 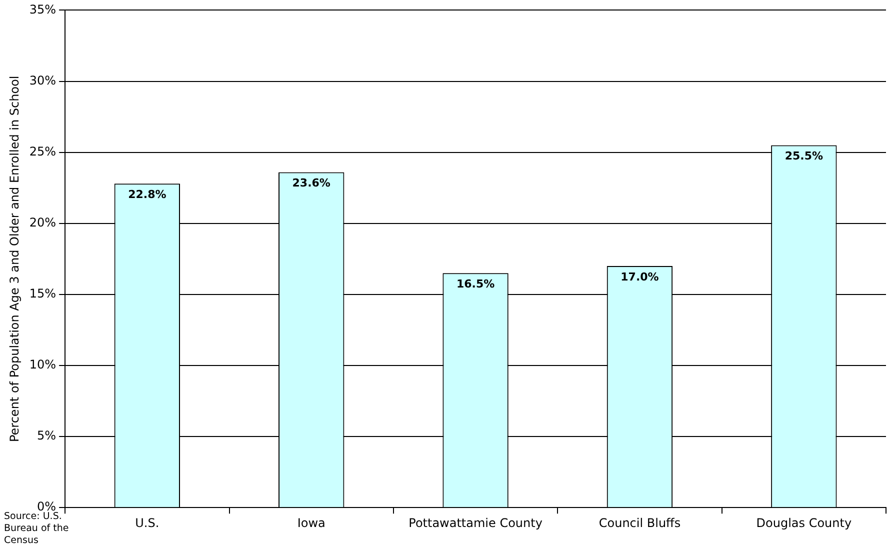 What do you see at coordinates (46, 435) in the screenshot?
I see `y-tick-label: 5%` at bounding box center [46, 435].